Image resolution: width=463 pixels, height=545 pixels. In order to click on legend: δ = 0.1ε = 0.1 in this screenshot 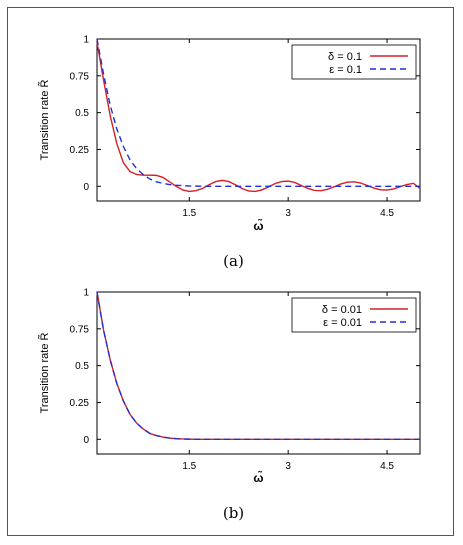, I will do `click(354, 62)`.